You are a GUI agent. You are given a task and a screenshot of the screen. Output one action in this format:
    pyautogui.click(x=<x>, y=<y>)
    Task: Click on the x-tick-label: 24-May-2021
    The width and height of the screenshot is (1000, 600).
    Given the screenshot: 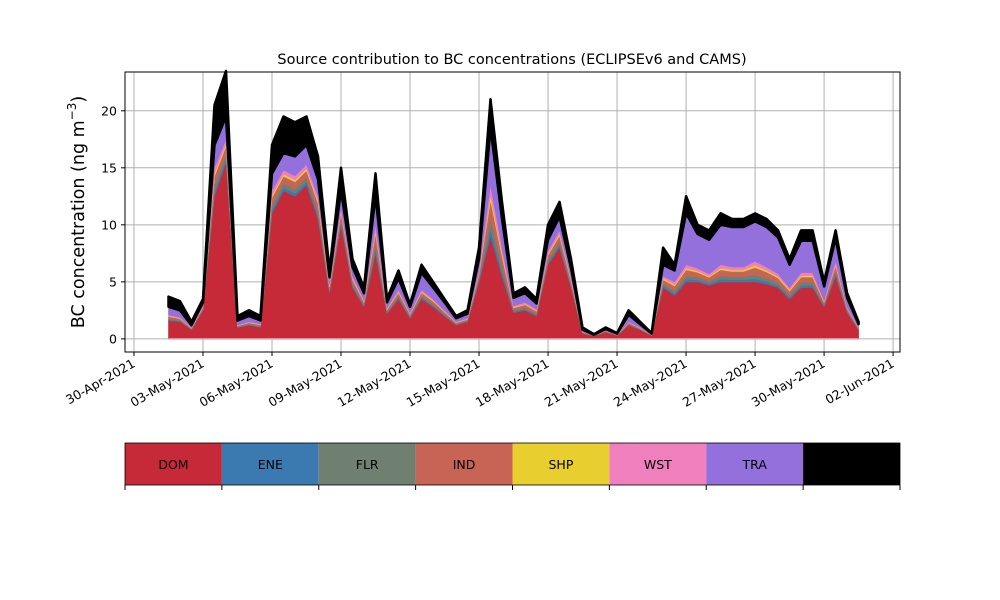 What is the action you would take?
    pyautogui.click(x=650, y=383)
    